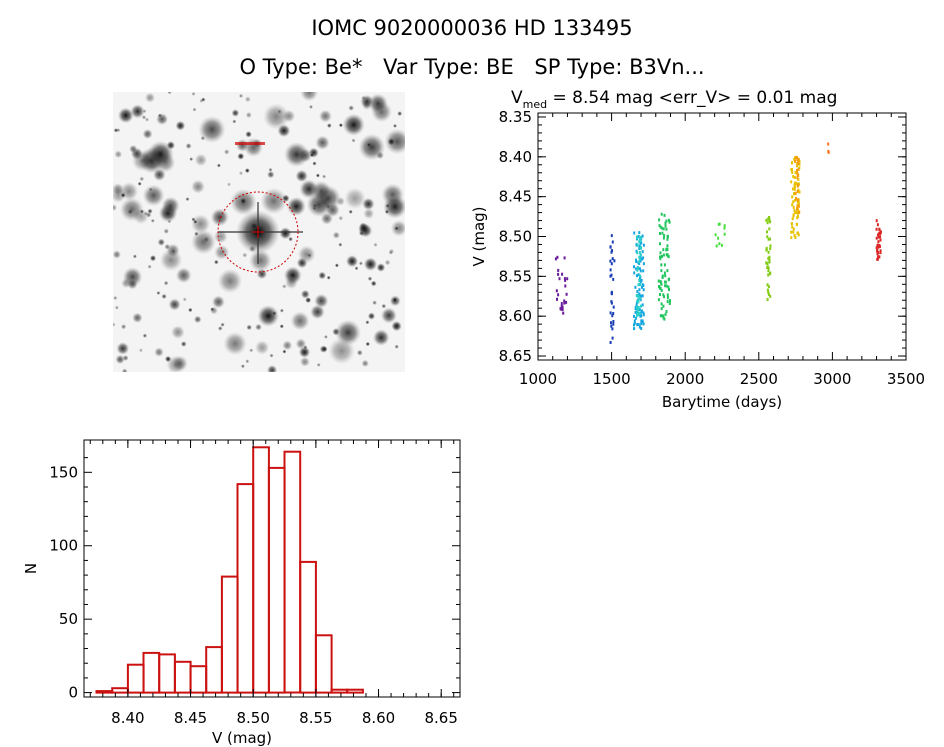 The height and width of the screenshot is (747, 944). What do you see at coordinates (68, 619) in the screenshot?
I see `y-tick-label: 50` at bounding box center [68, 619].